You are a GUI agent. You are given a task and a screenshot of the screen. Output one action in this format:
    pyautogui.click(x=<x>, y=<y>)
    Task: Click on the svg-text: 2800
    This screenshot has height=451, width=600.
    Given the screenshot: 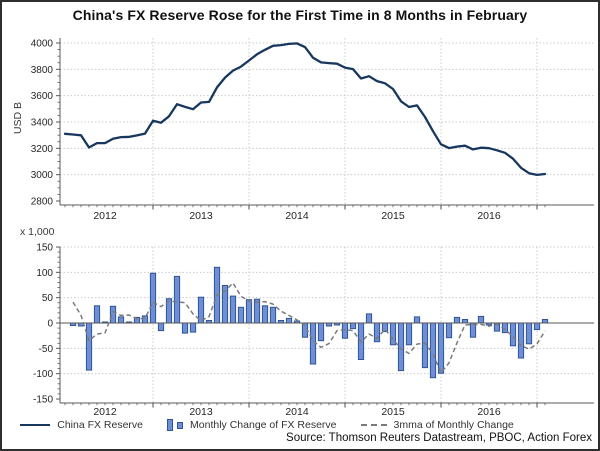 What is the action you would take?
    pyautogui.click(x=42, y=202)
    